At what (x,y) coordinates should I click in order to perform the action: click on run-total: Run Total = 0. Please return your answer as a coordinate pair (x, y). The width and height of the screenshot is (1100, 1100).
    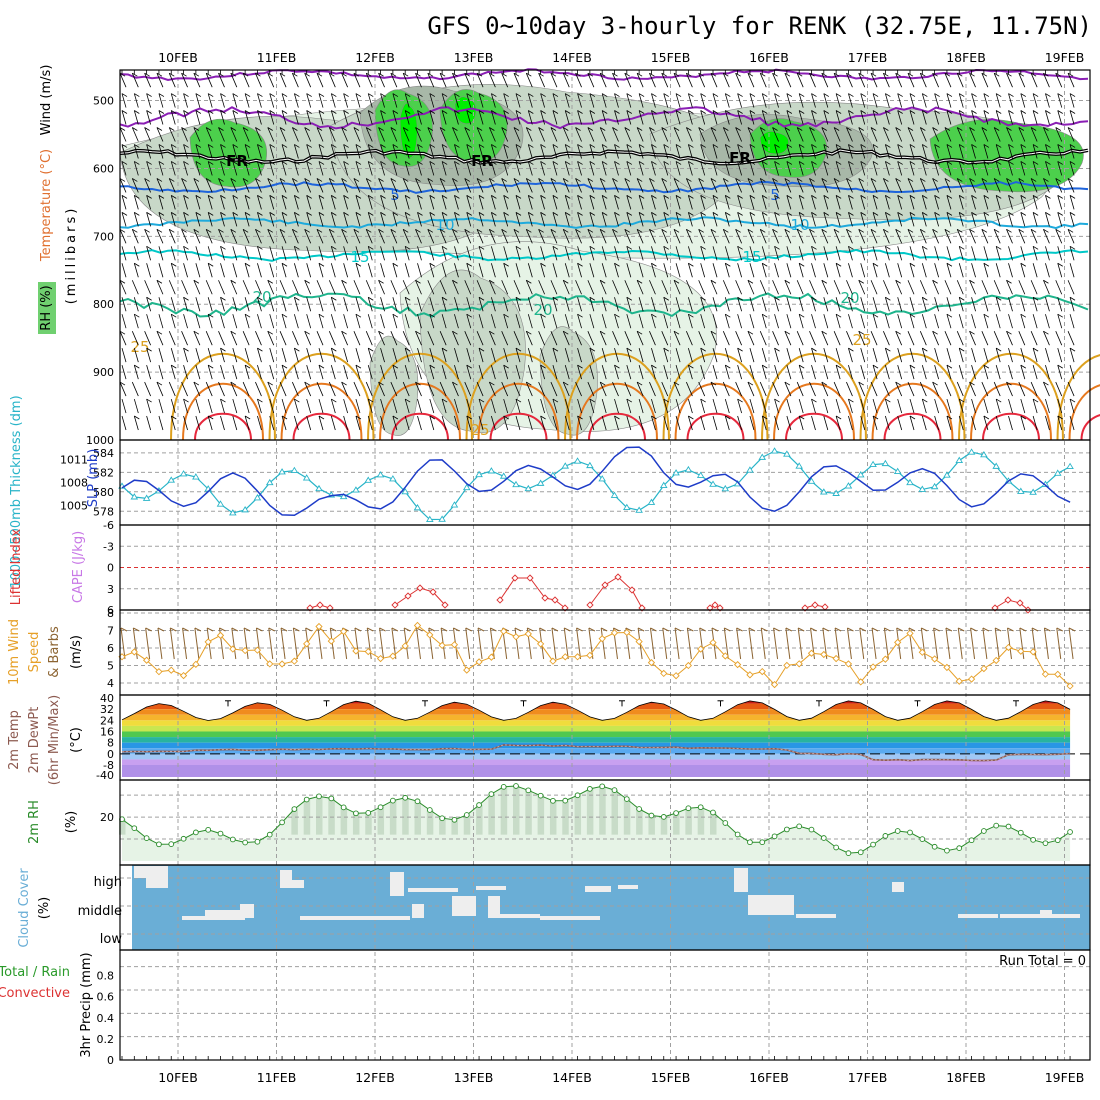
    Looking at the image, I should click on (1042, 961).